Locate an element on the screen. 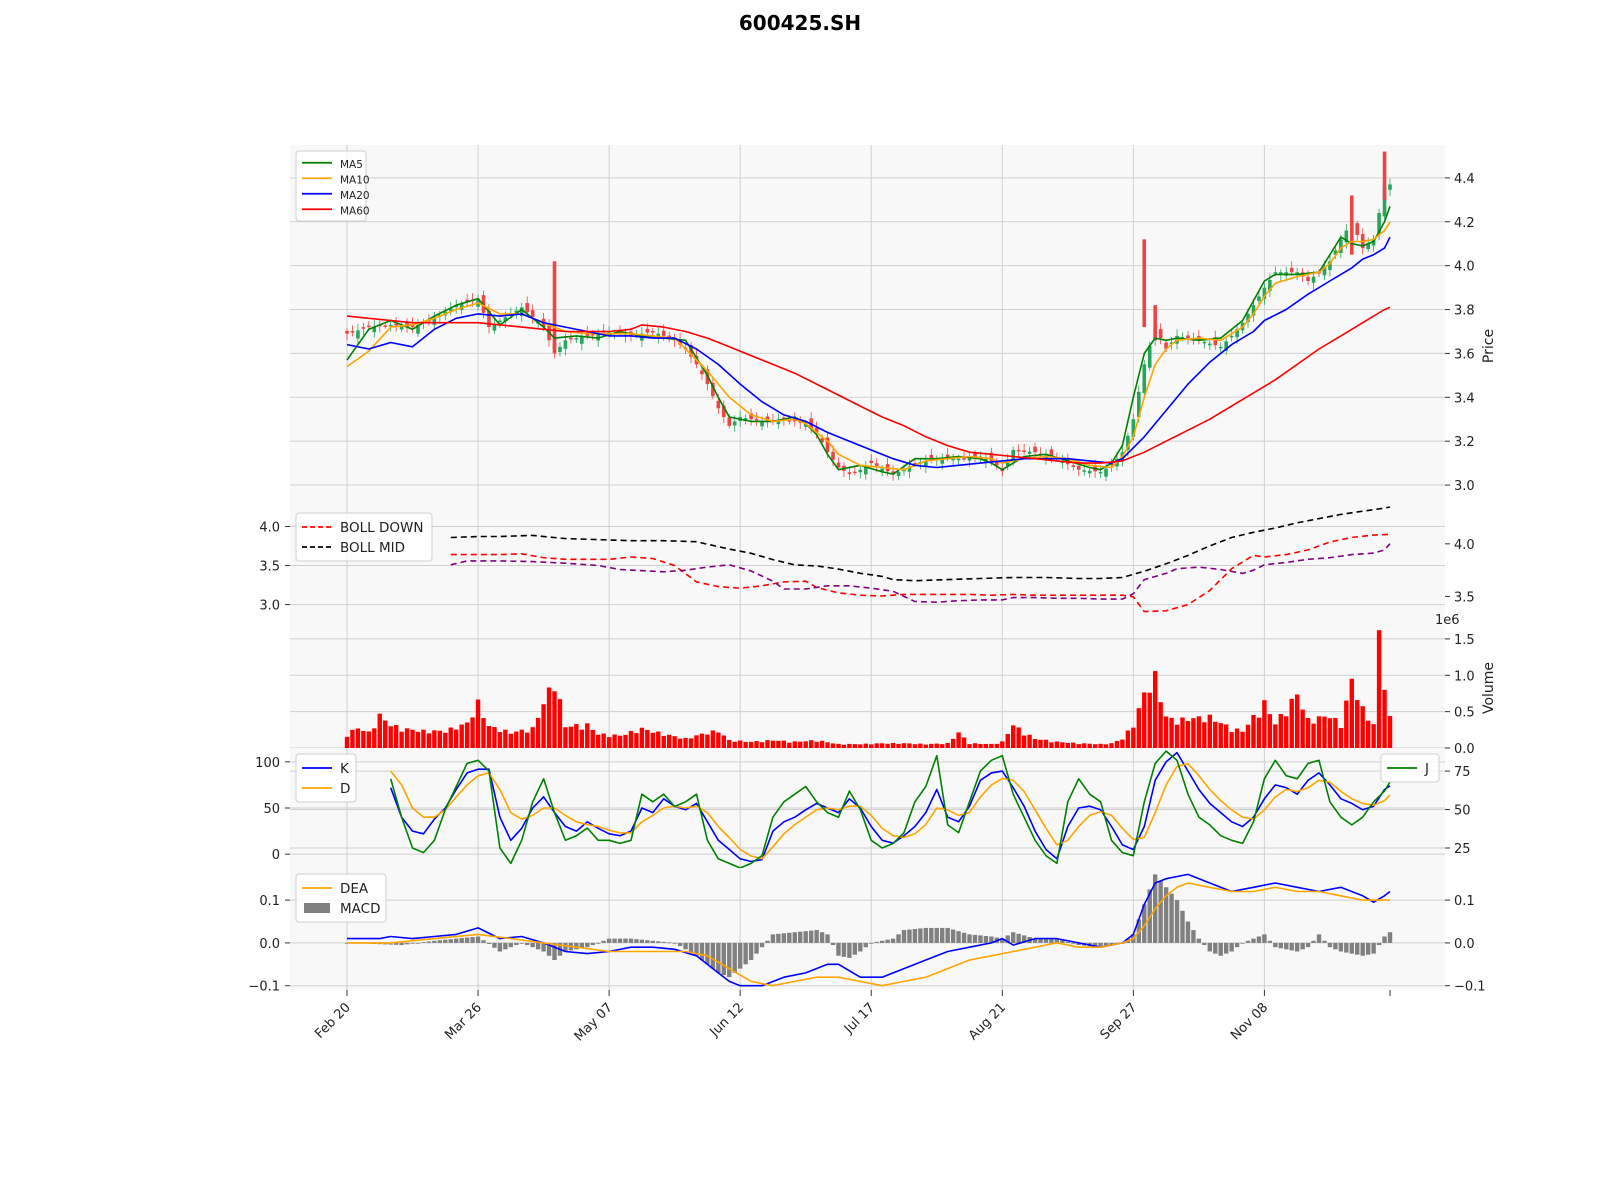  kdj-legend-entry-d: D is located at coordinates (326, 789).